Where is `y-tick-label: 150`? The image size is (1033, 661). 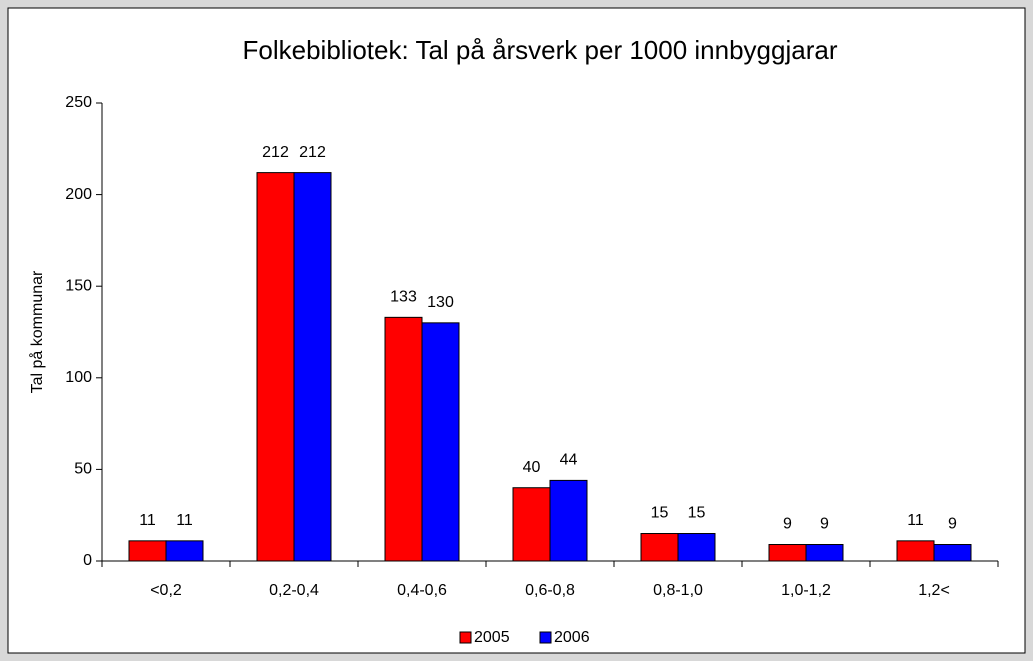
y-tick-label: 150 is located at coordinates (78, 285).